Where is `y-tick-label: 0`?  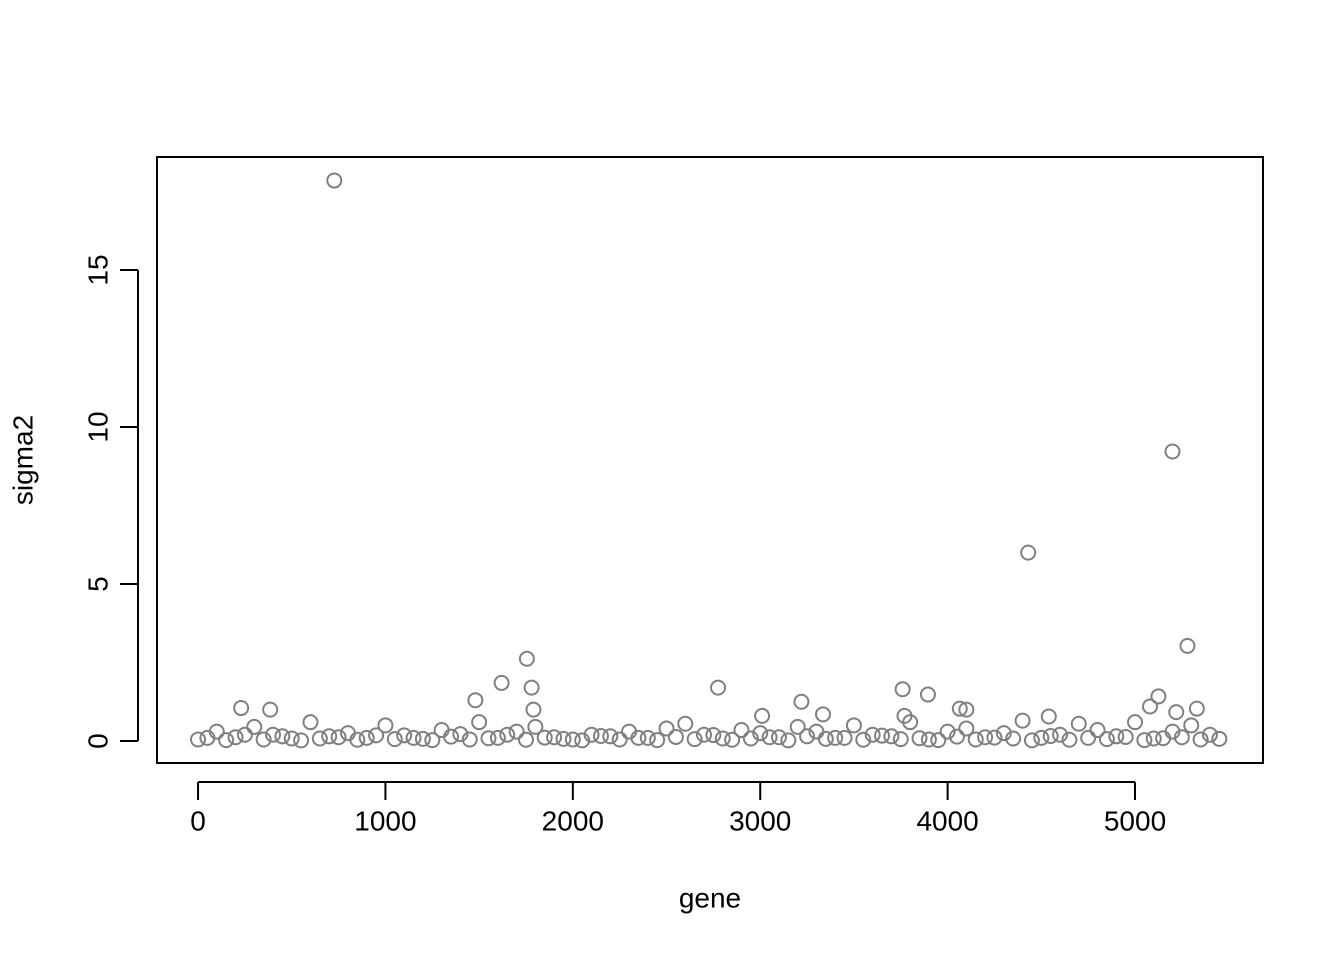 y-tick-label: 0 is located at coordinates (97, 741).